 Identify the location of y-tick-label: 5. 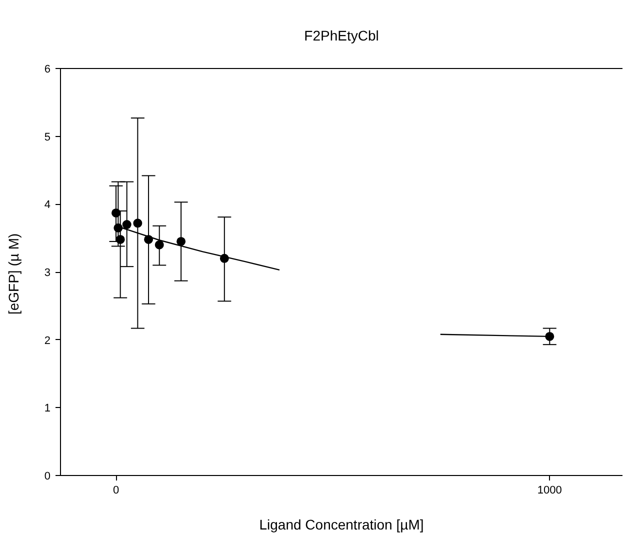
(47, 137).